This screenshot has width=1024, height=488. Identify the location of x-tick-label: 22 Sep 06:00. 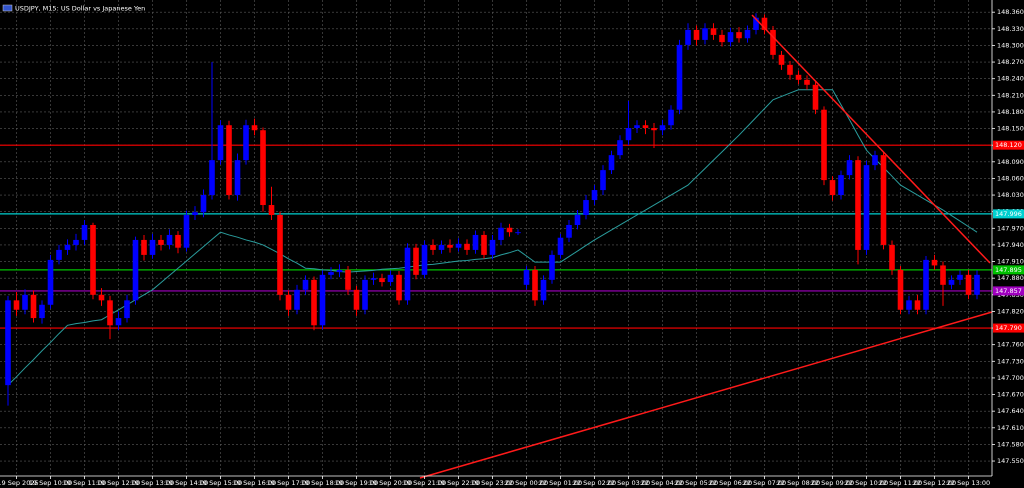
(730, 483).